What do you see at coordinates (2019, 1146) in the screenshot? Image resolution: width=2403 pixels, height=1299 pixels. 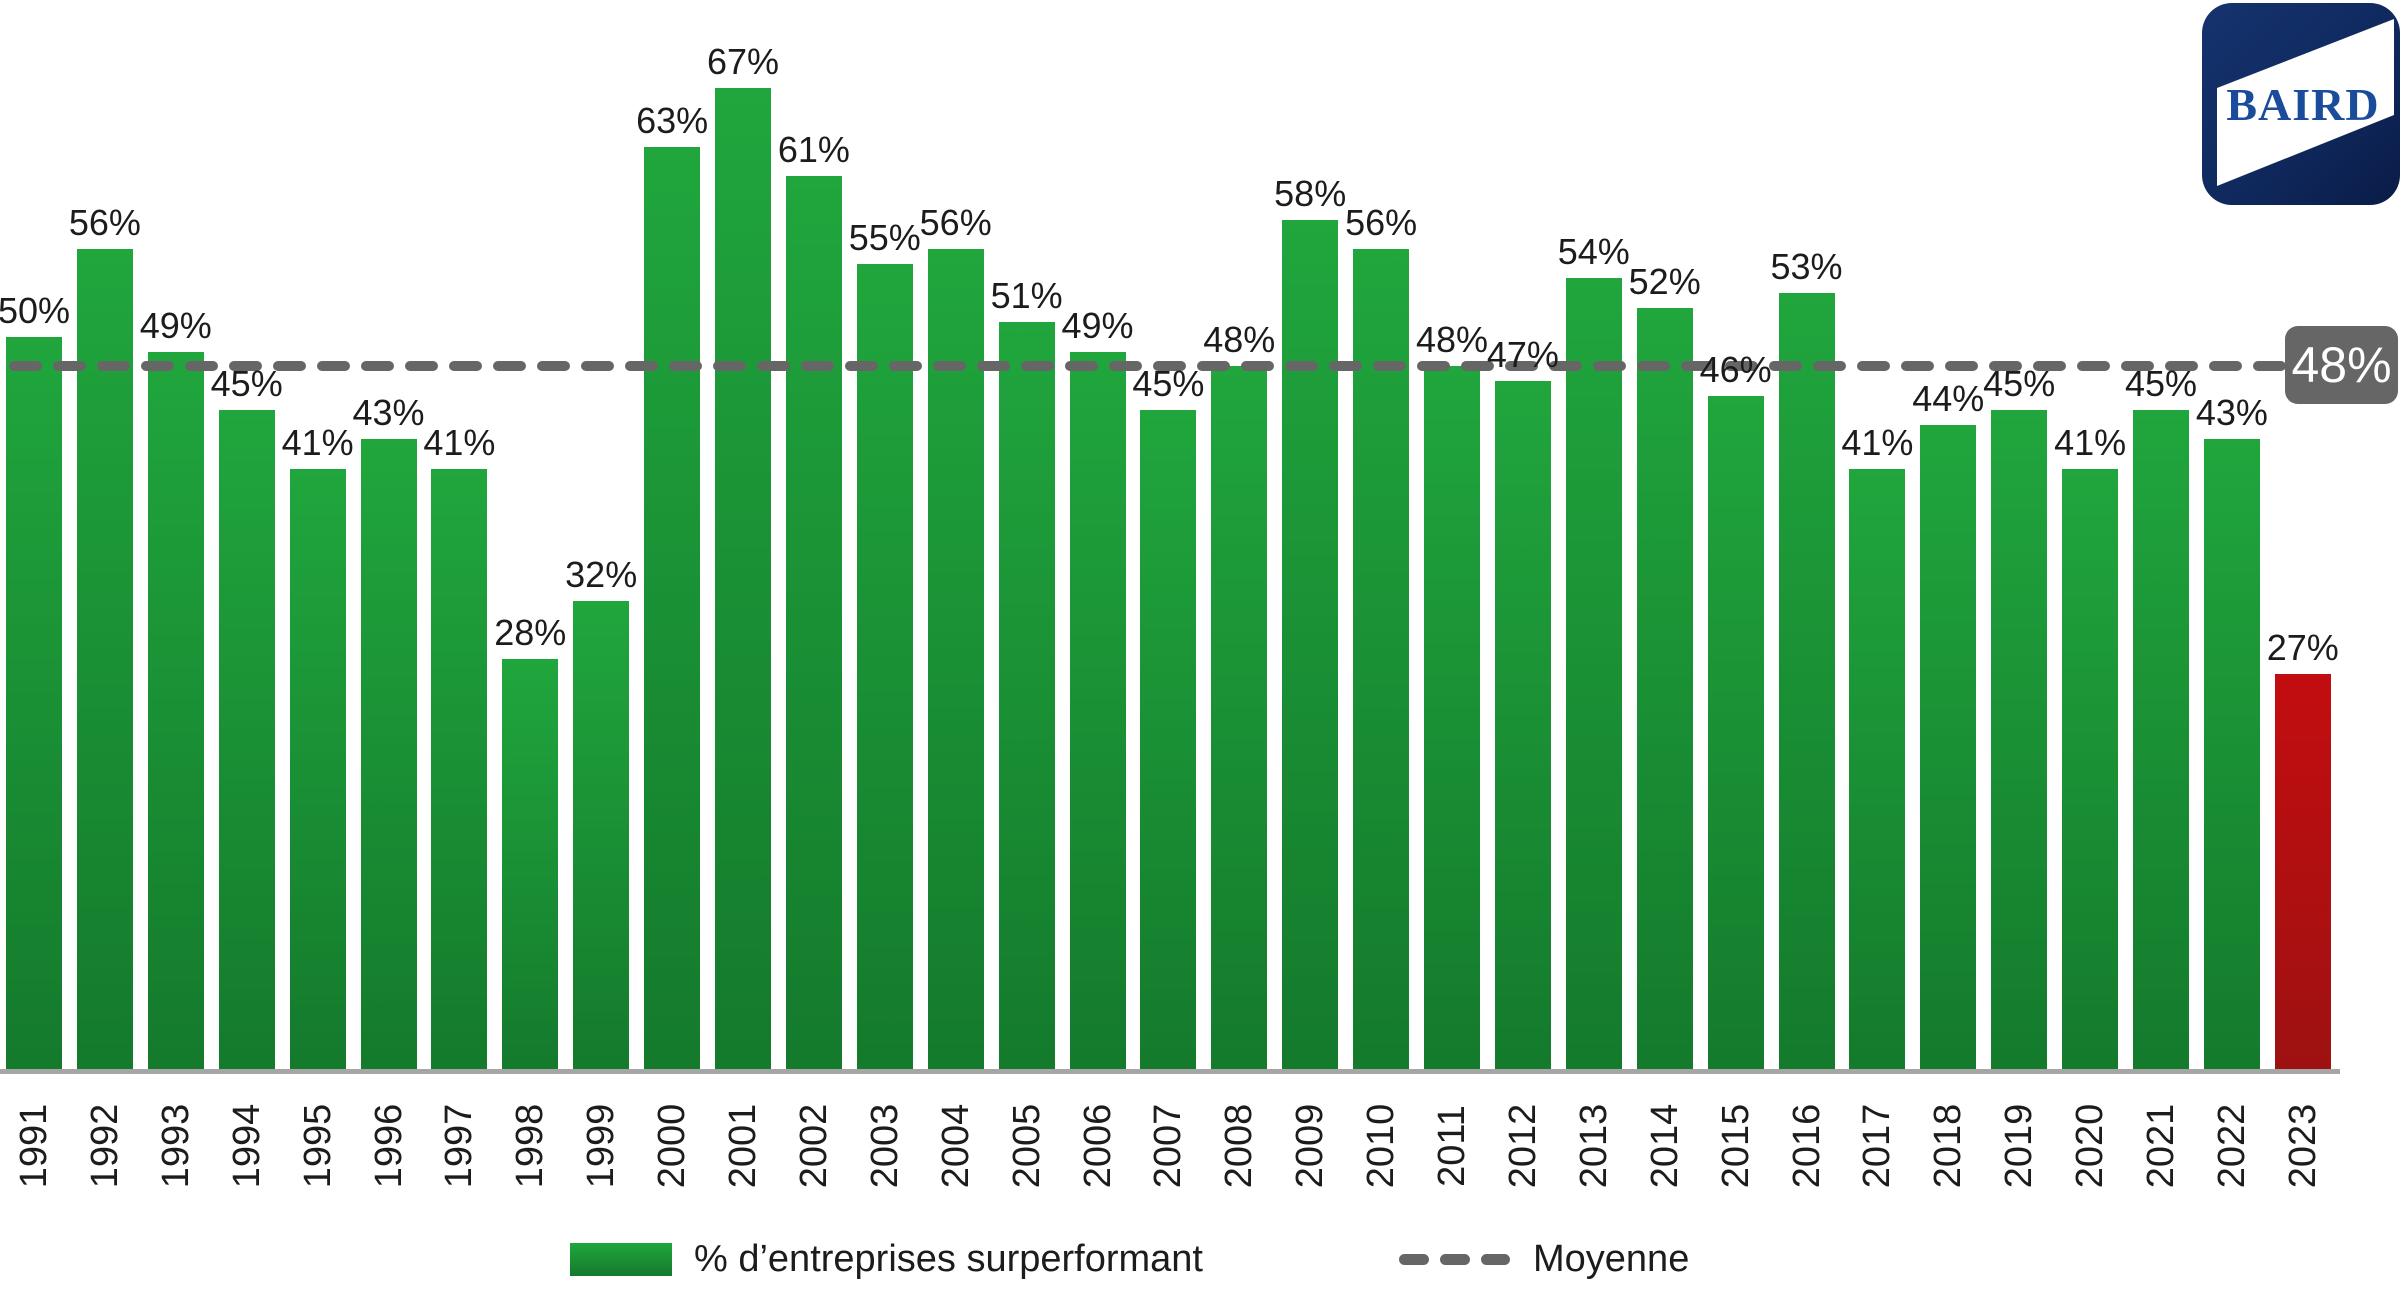 I see `x-axis-label-2019: 2019` at bounding box center [2019, 1146].